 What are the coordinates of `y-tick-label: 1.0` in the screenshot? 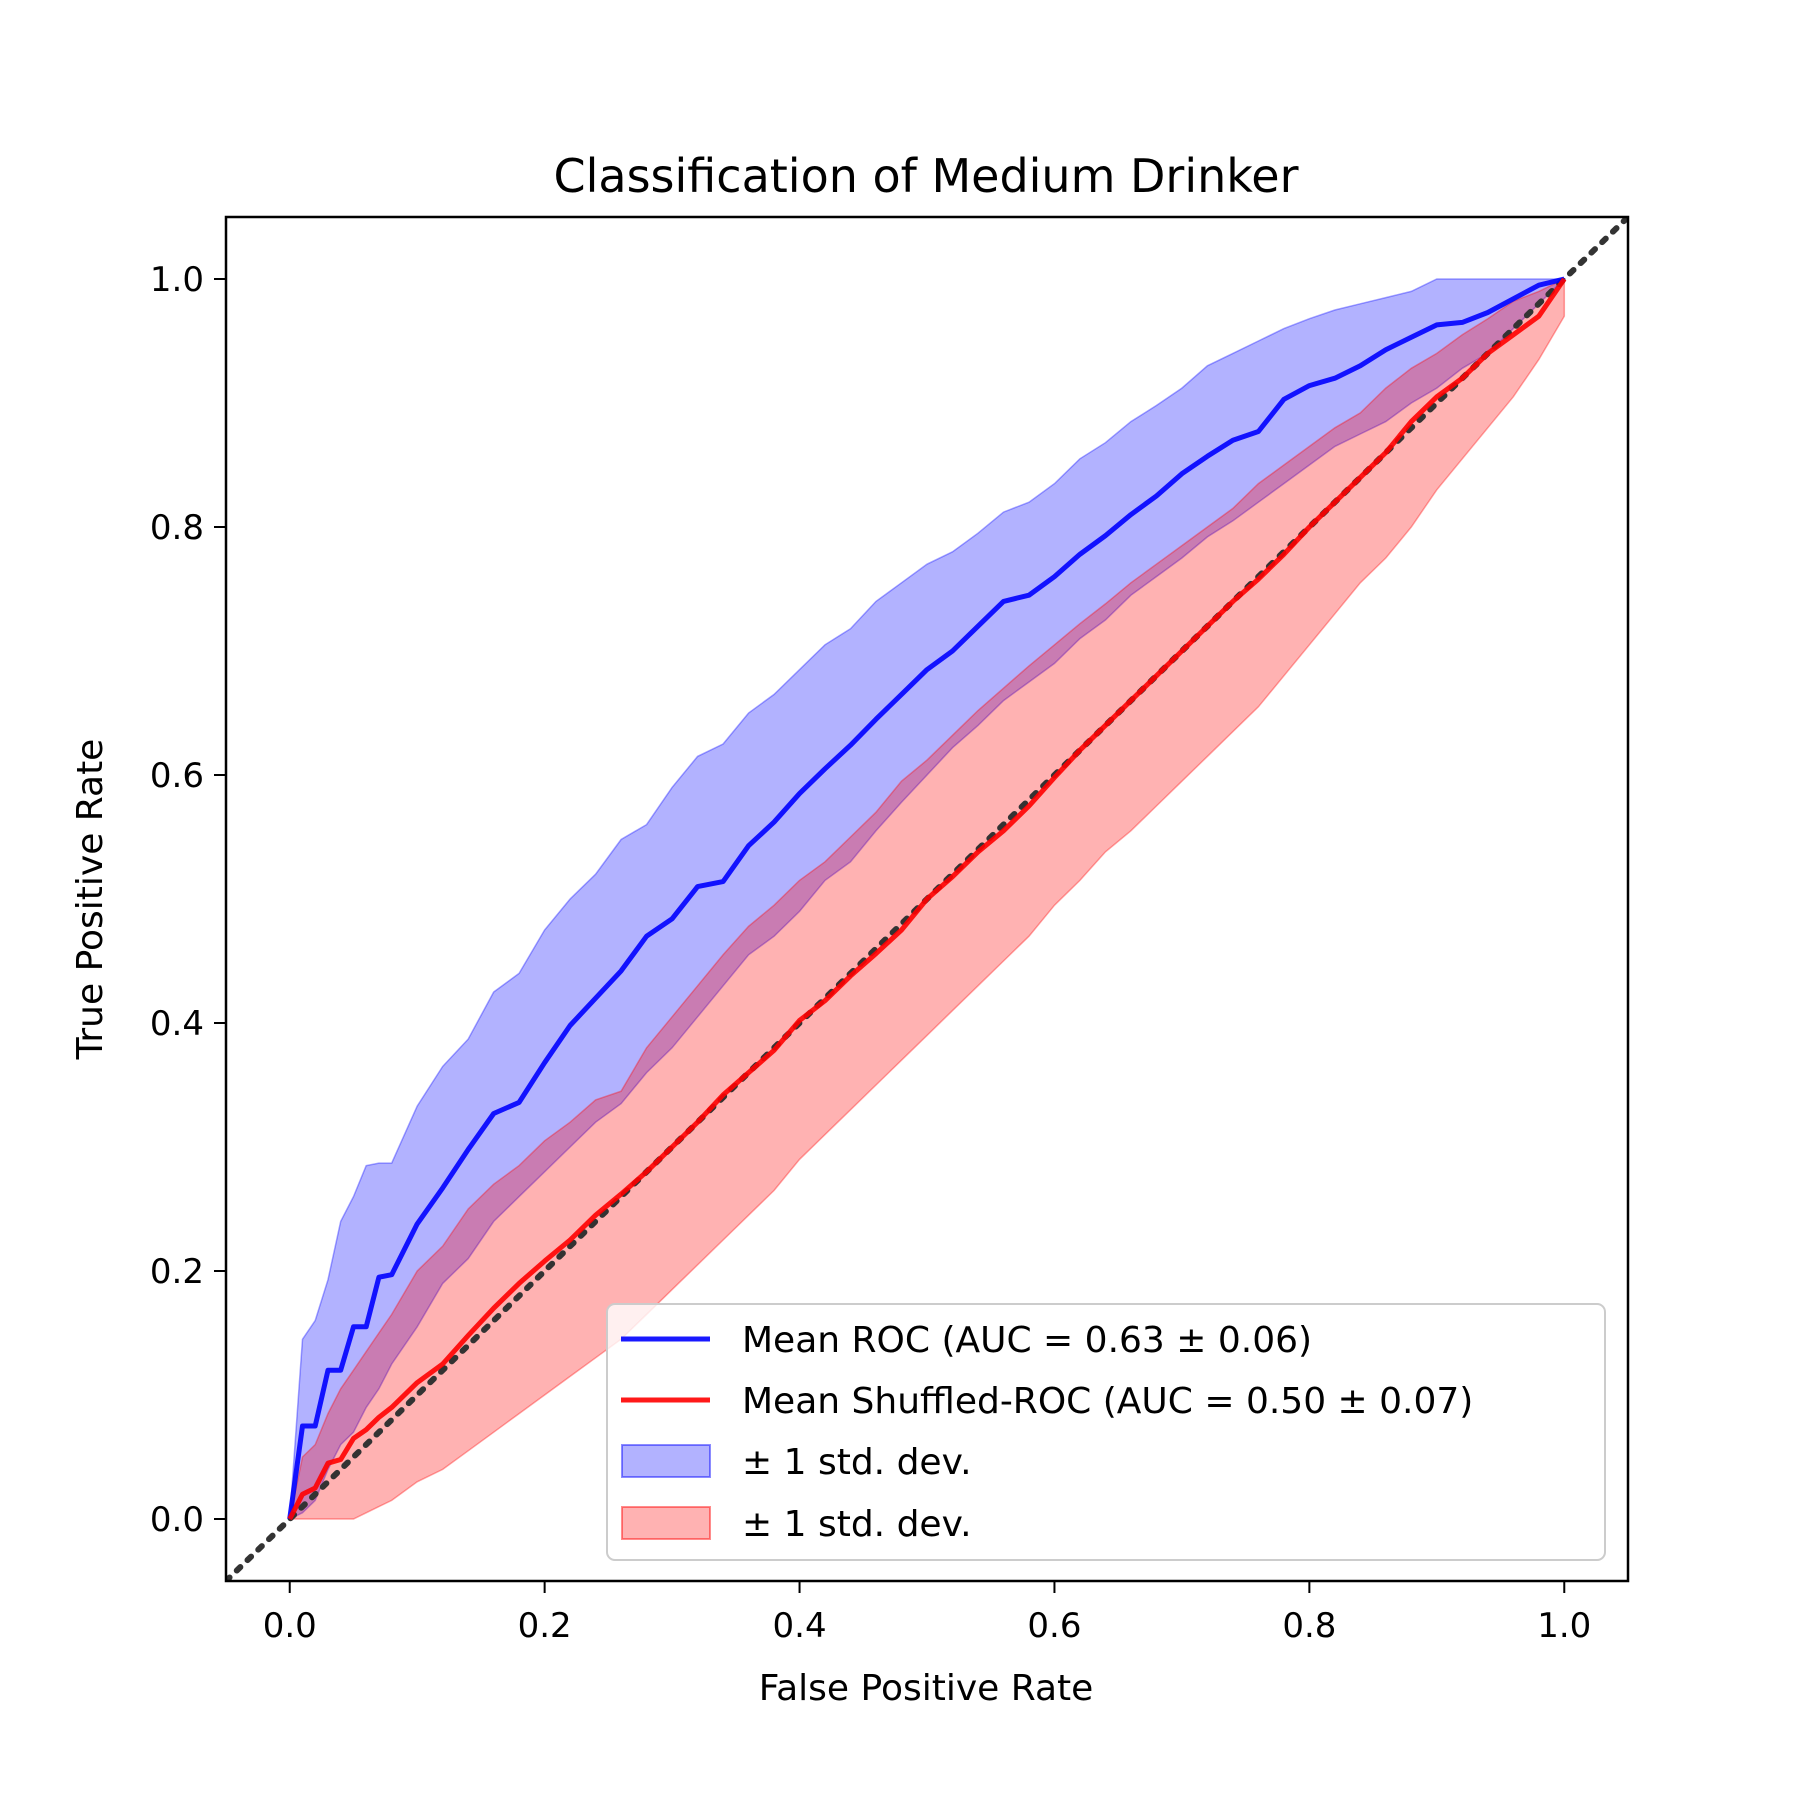 It's located at (177, 280).